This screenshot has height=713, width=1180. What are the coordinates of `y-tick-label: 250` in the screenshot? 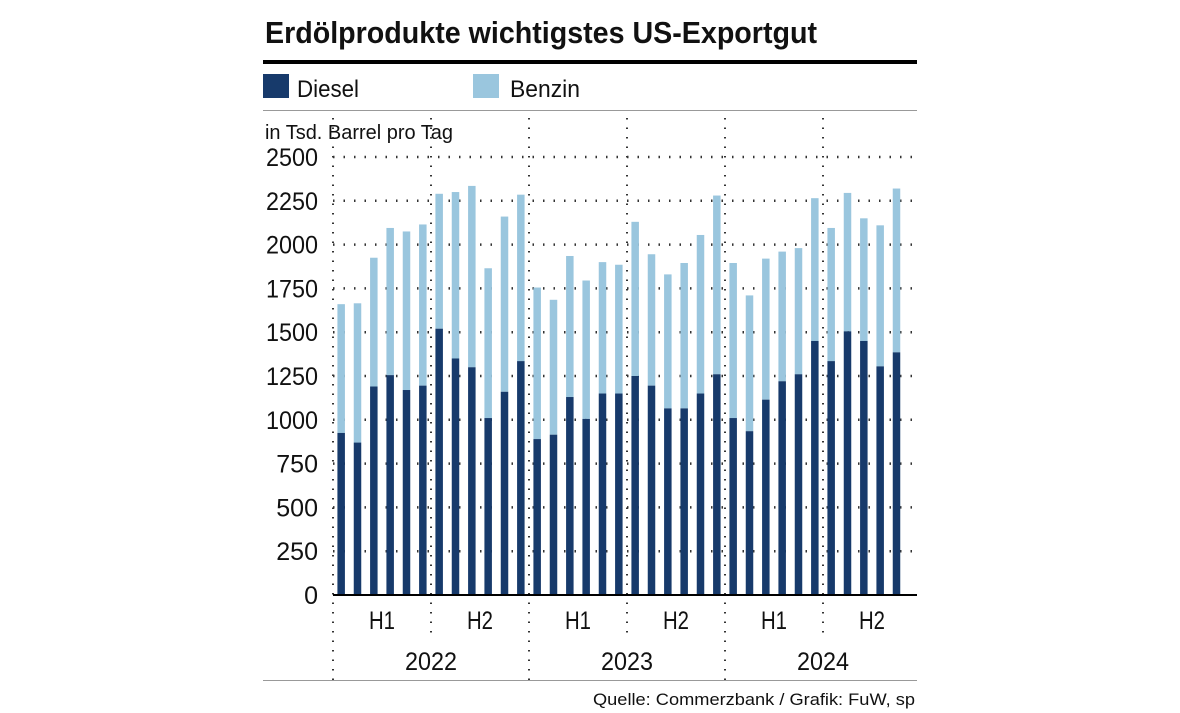 It's located at (297, 552).